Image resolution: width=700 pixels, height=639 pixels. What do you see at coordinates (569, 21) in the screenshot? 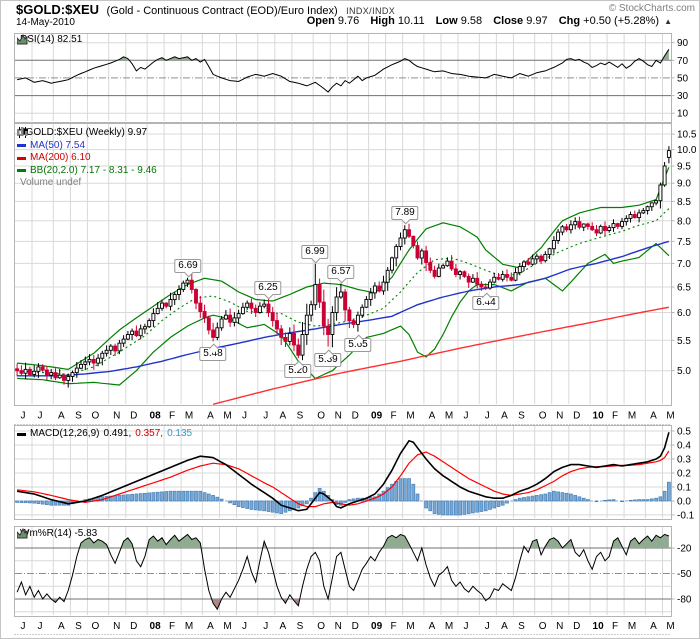
I see `chg-label: Chg` at bounding box center [569, 21].